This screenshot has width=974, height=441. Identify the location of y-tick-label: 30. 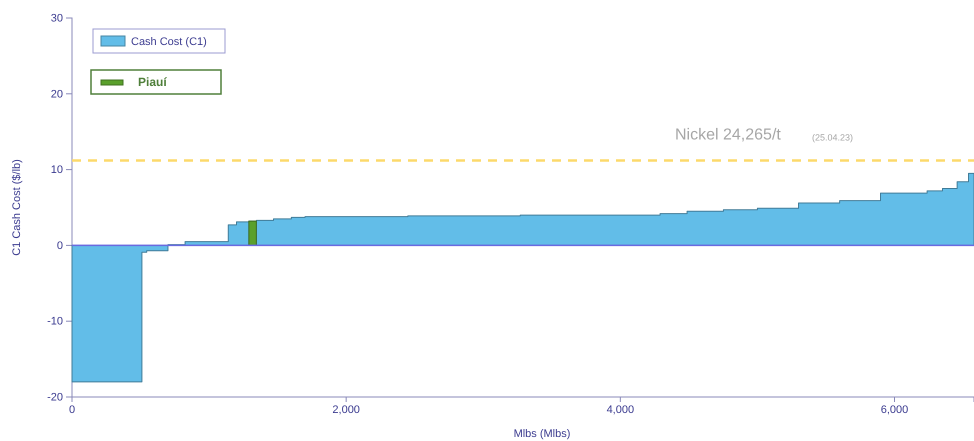
(56, 18).